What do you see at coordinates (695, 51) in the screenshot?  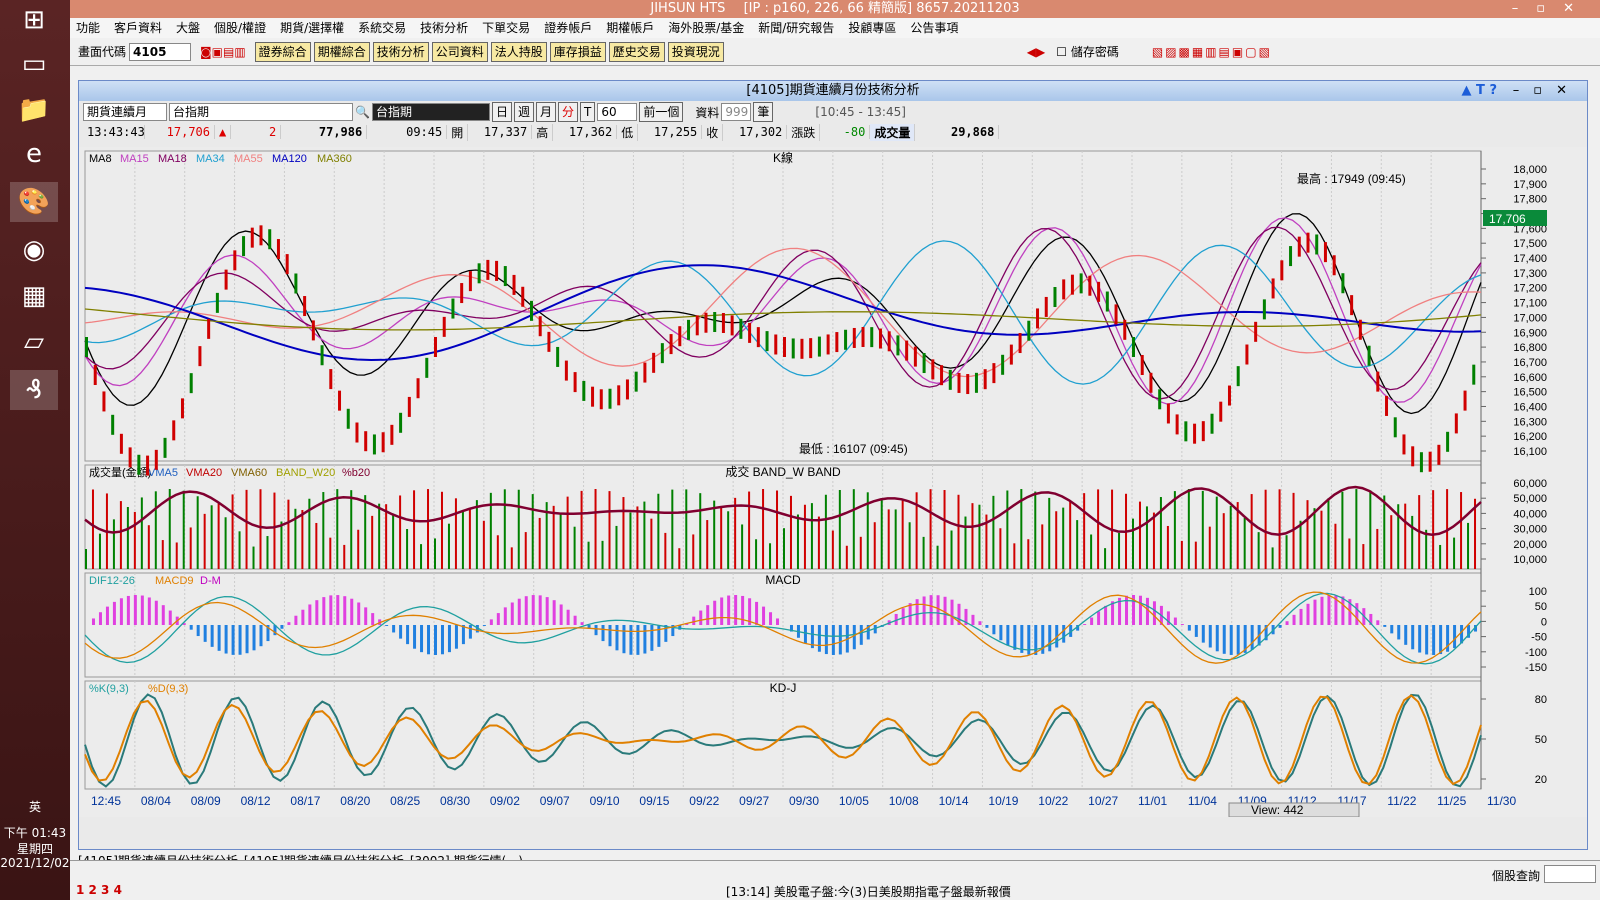 I see `function-button: 投資現況` at bounding box center [695, 51].